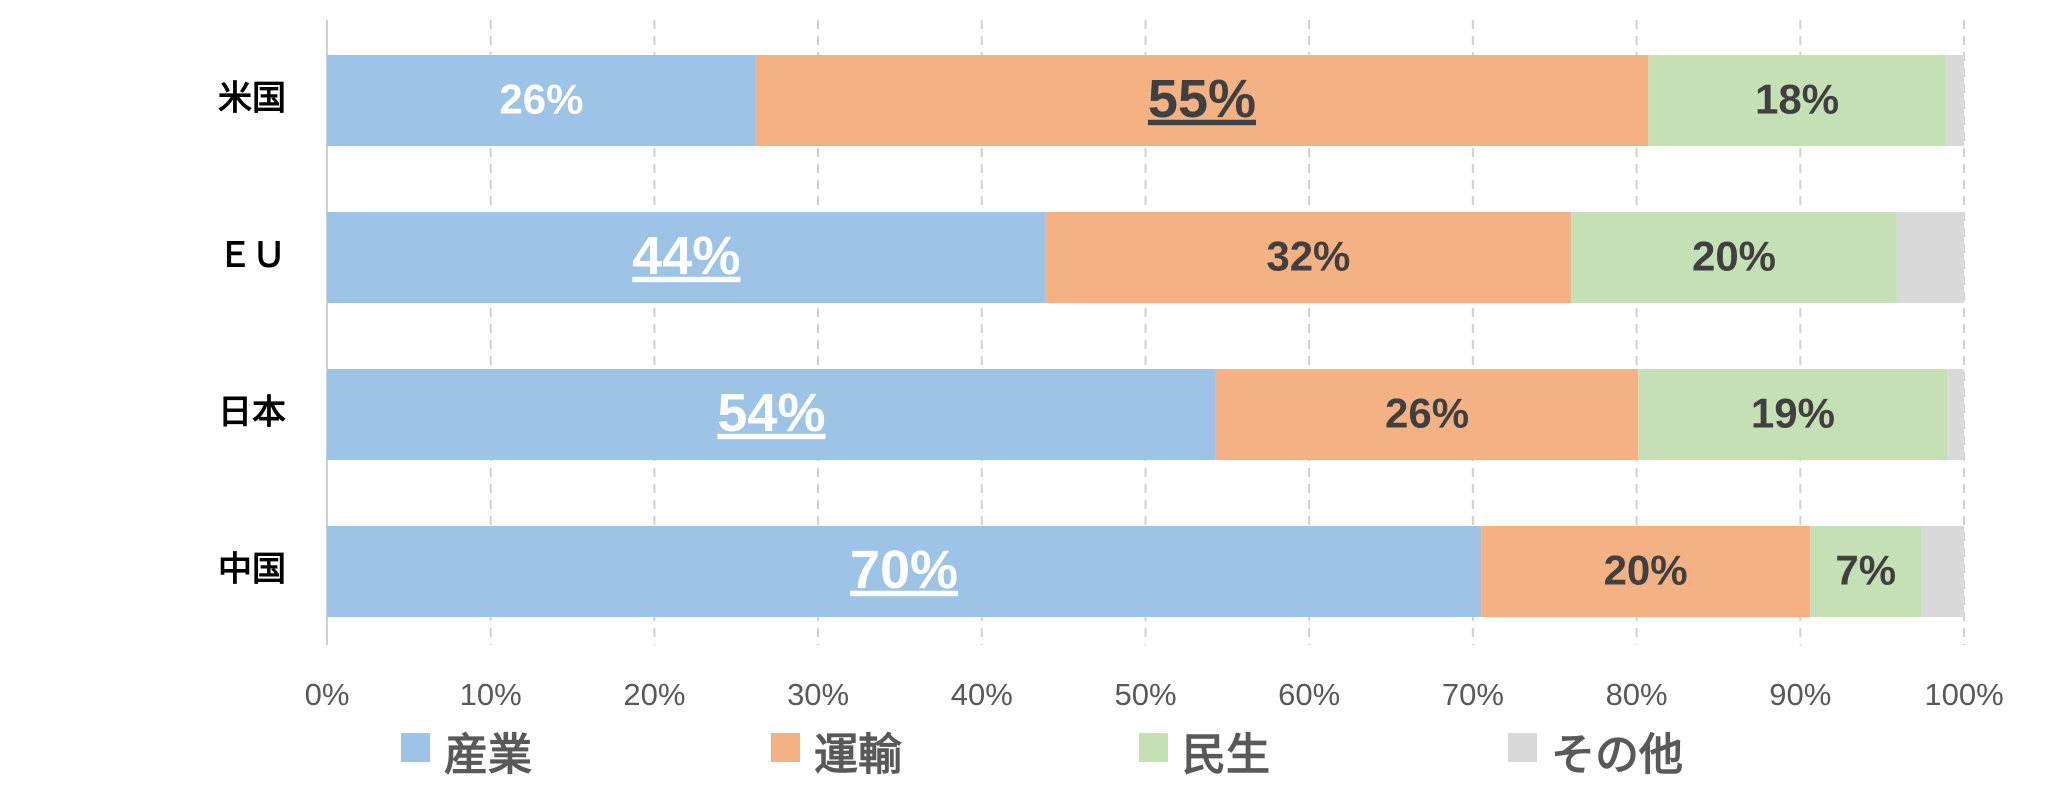  What do you see at coordinates (1963, 694) in the screenshot?
I see `x-tick-label: 100%` at bounding box center [1963, 694].